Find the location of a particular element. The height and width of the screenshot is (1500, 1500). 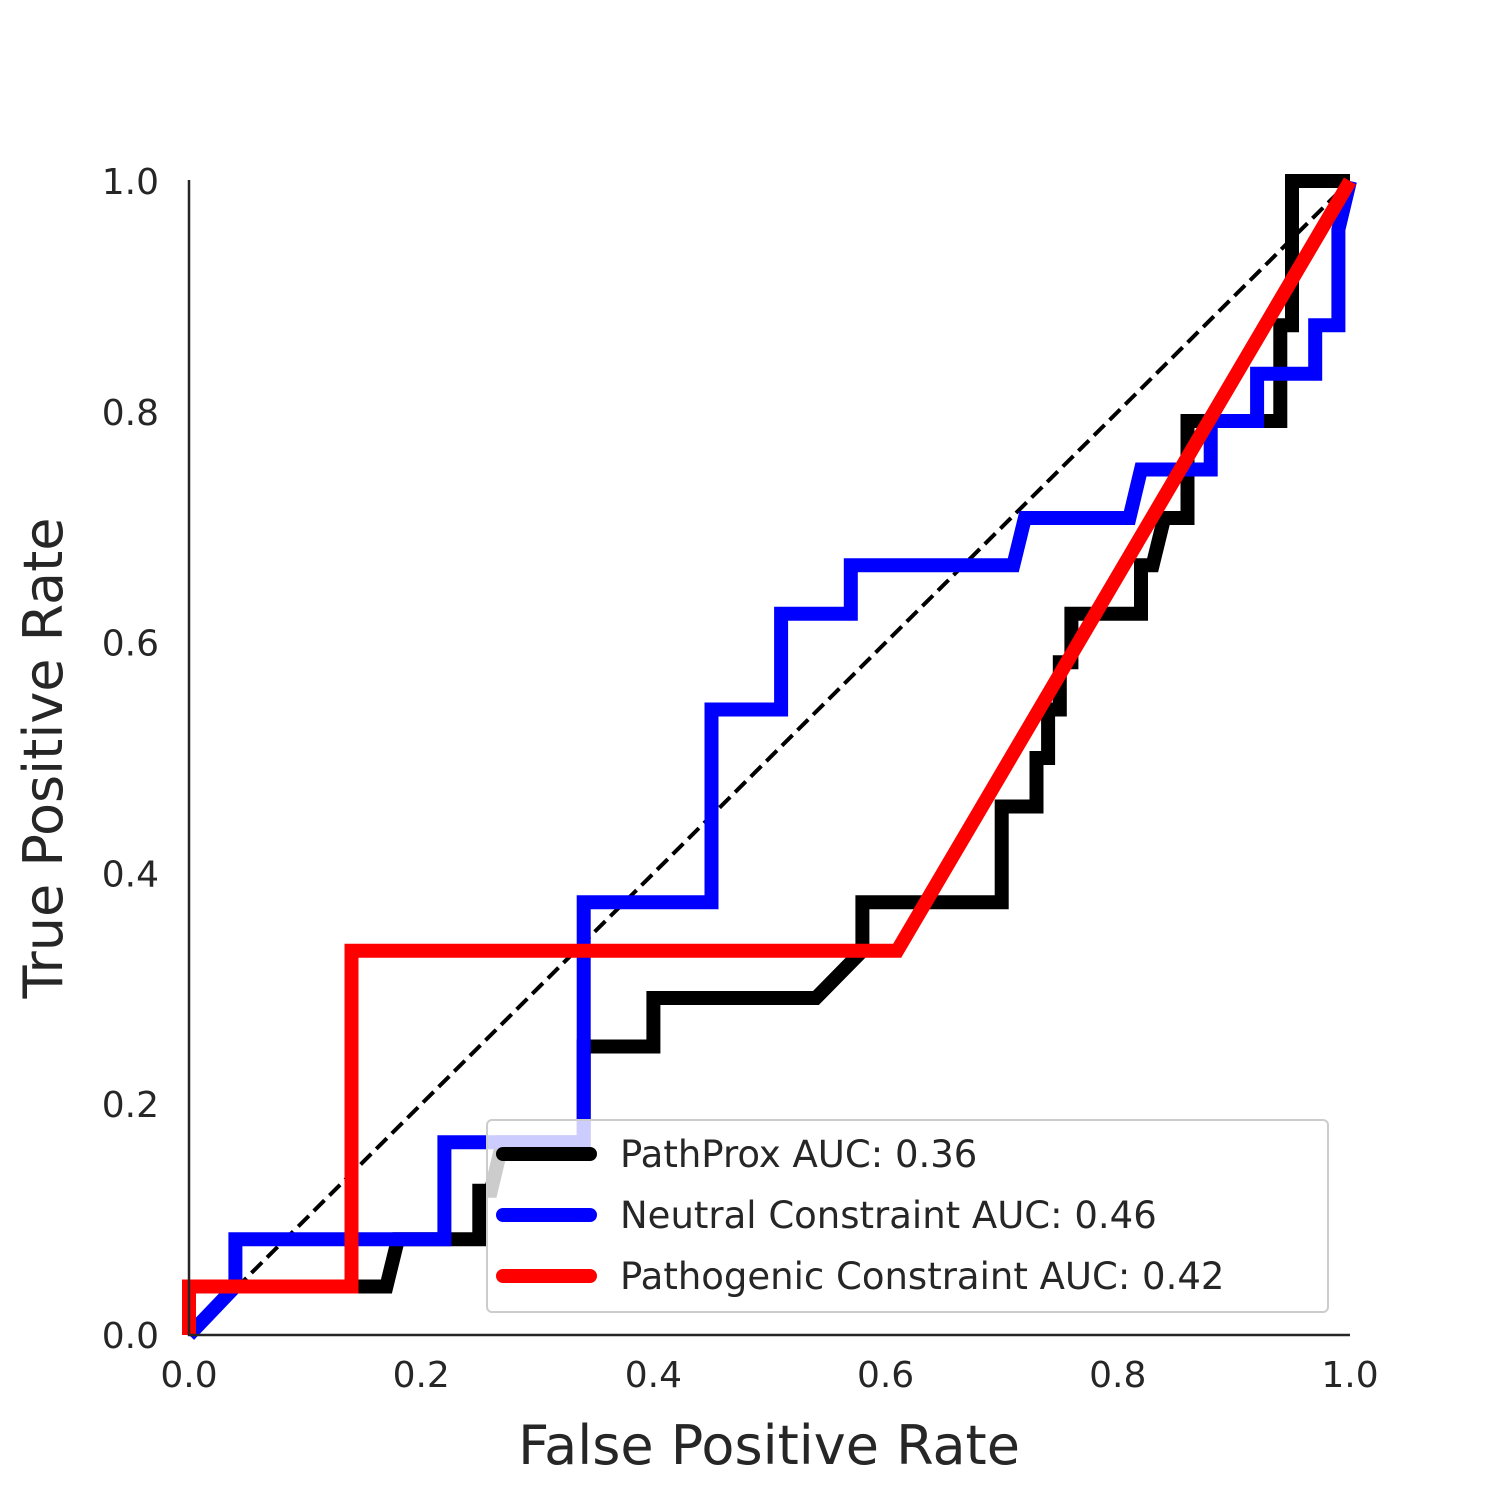

y-tick-label: 0.0 is located at coordinates (130, 1336).